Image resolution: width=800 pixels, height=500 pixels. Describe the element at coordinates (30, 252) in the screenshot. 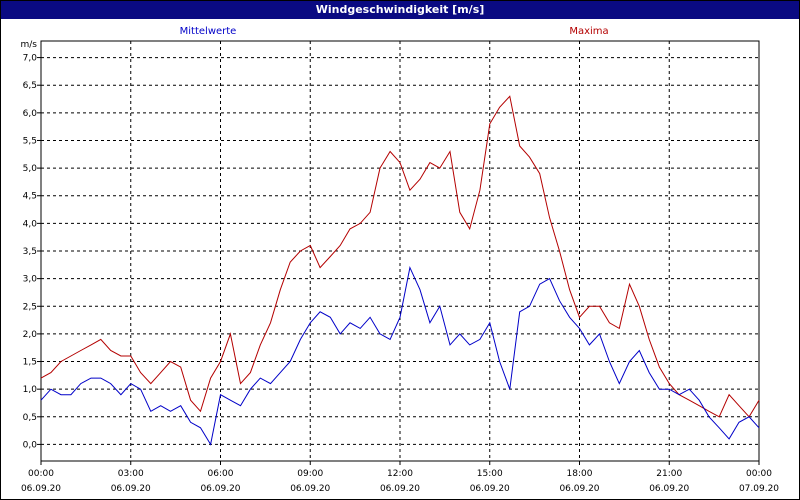

I see `y-tick-label: 3,5` at that location.